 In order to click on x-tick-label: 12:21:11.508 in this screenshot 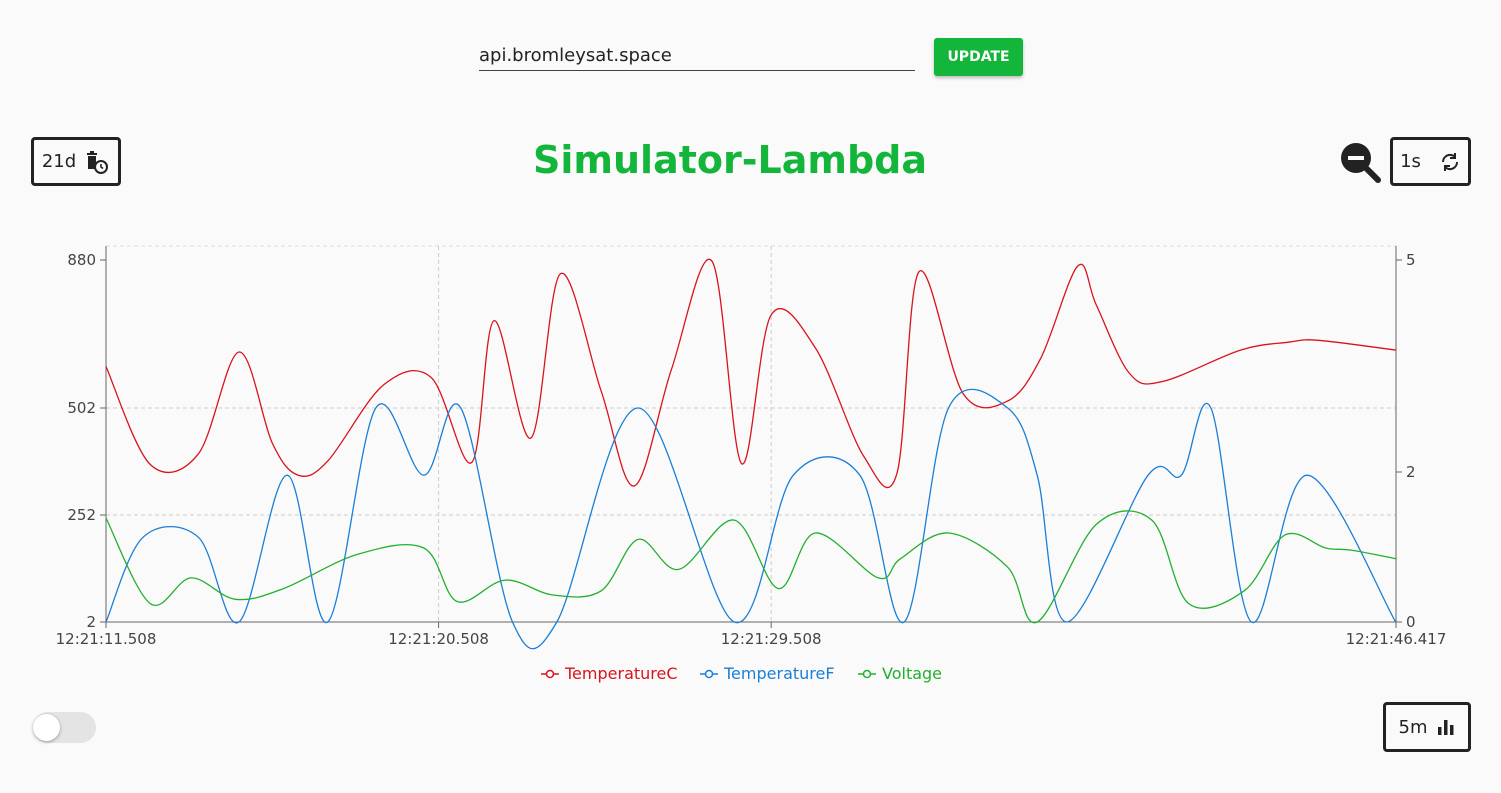, I will do `click(106, 639)`.